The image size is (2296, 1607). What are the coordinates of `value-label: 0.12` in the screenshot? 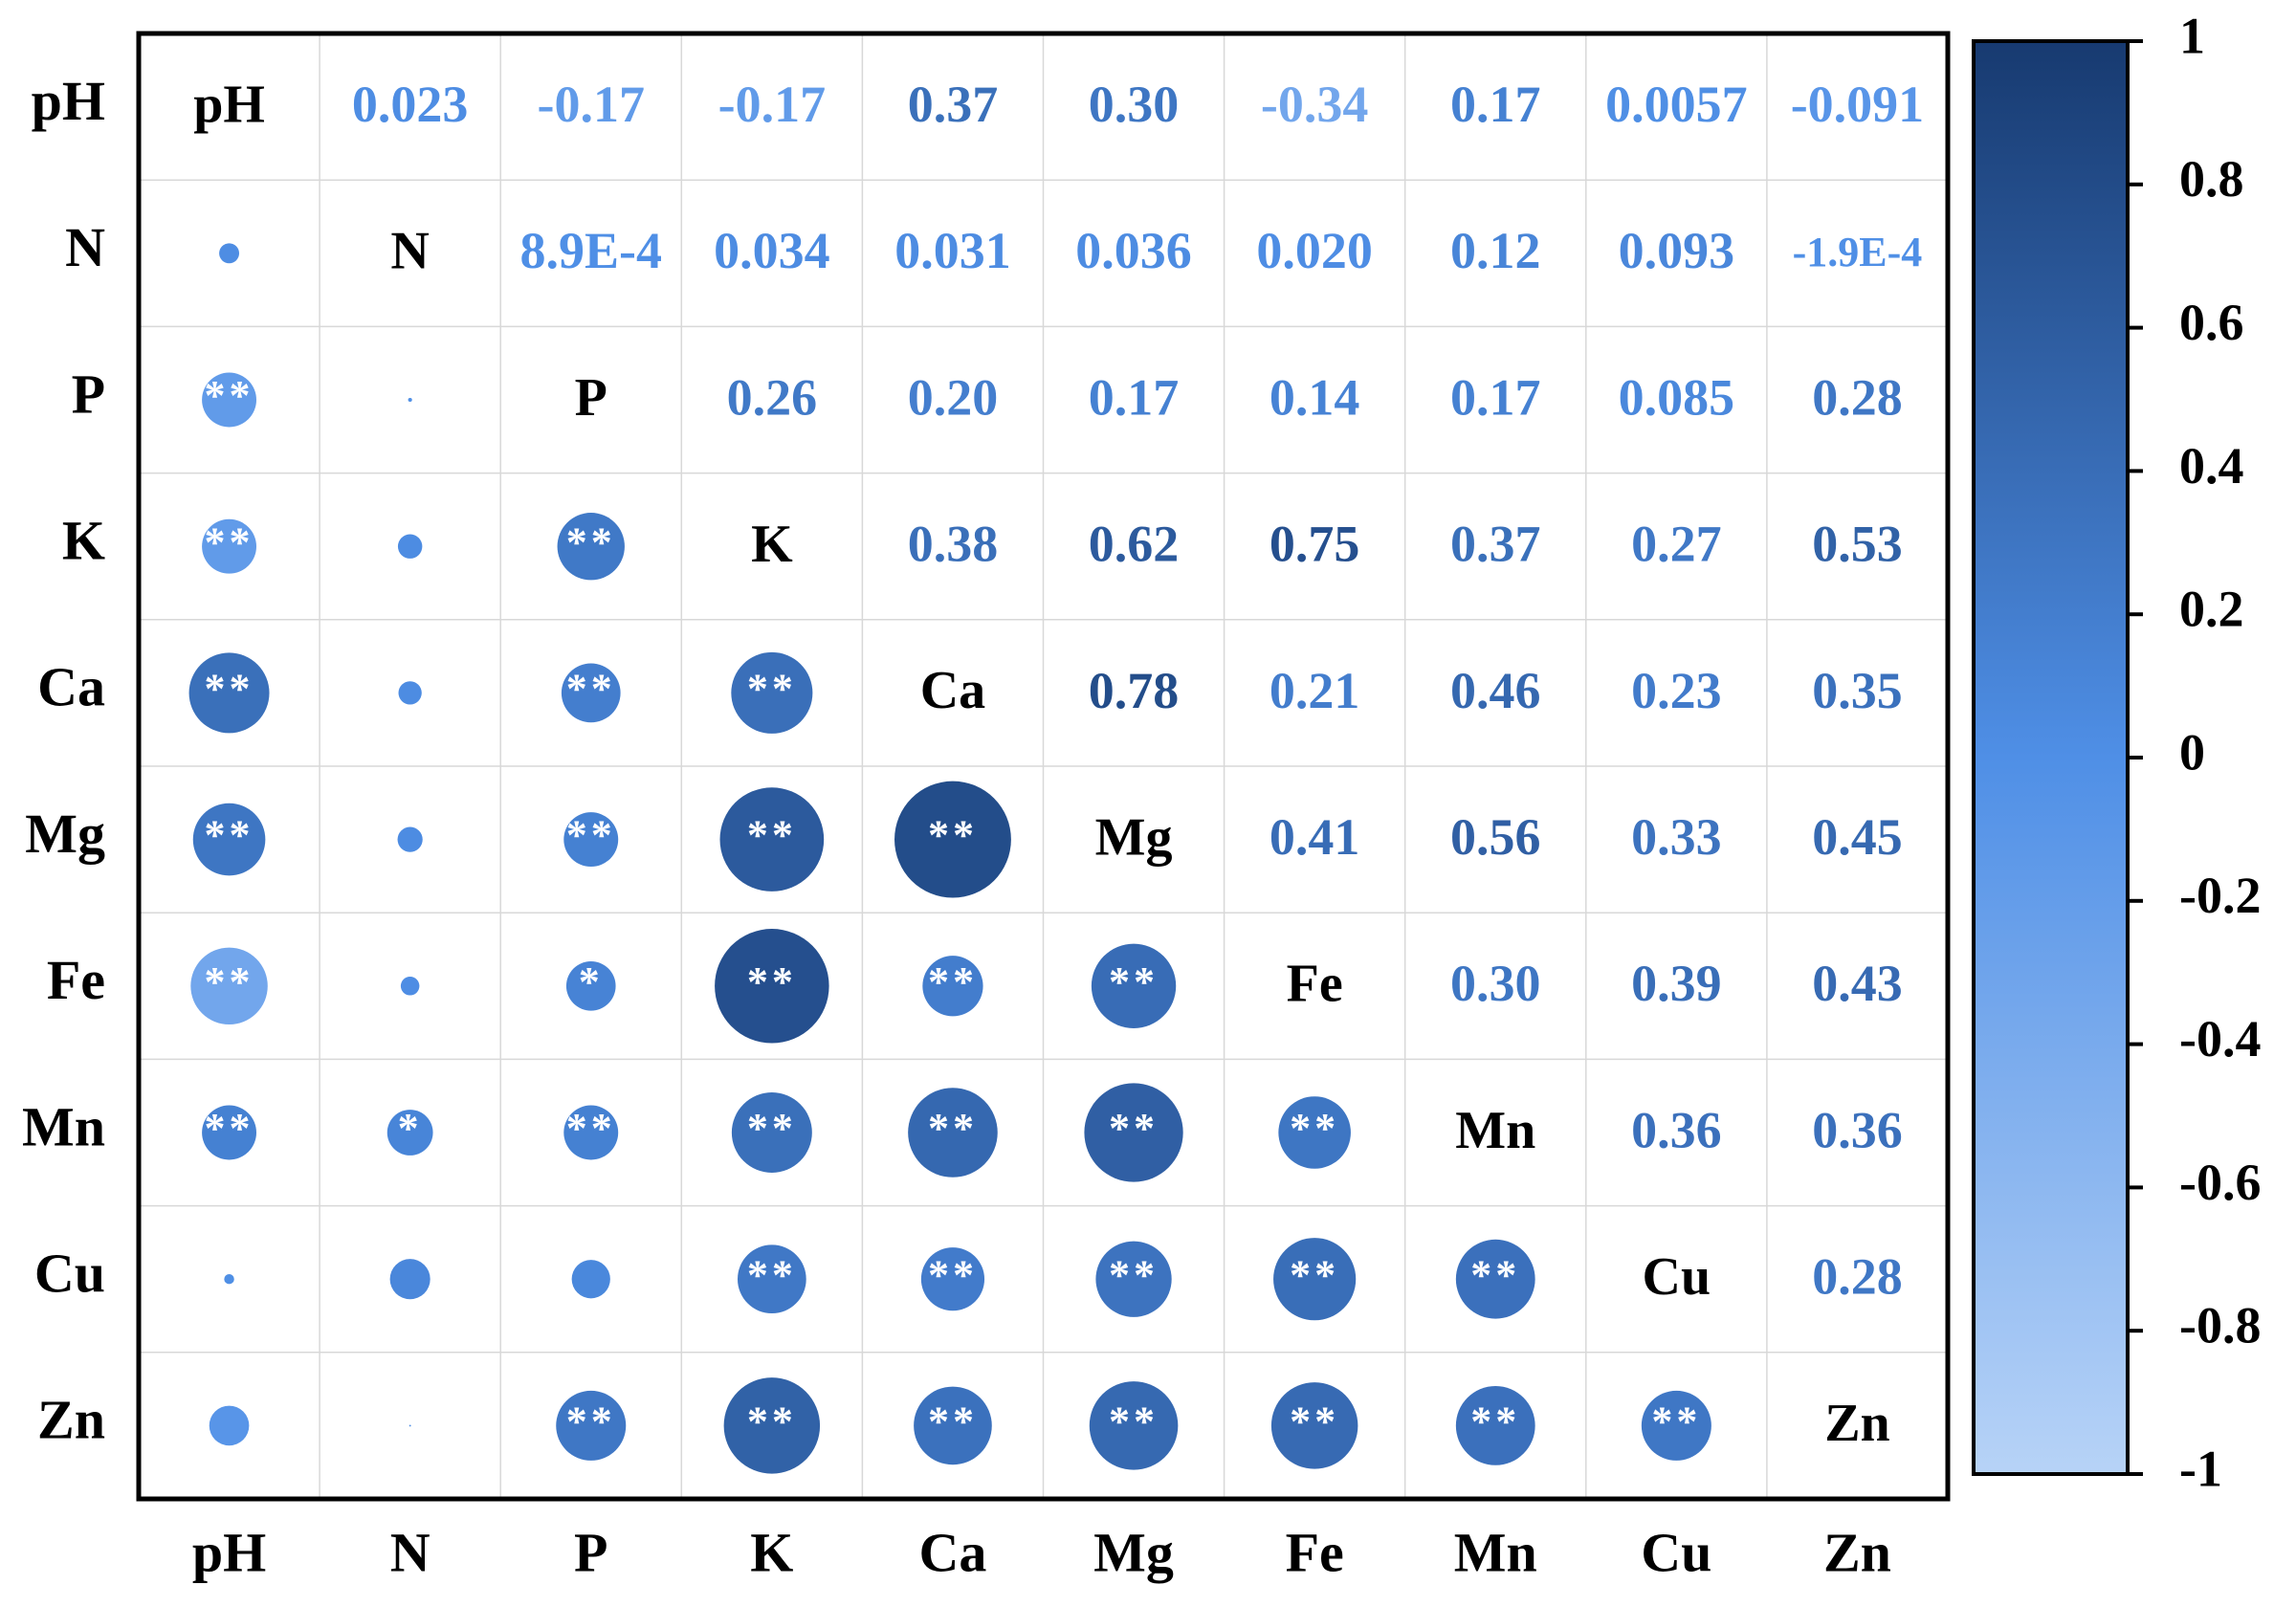 It's located at (1495, 250).